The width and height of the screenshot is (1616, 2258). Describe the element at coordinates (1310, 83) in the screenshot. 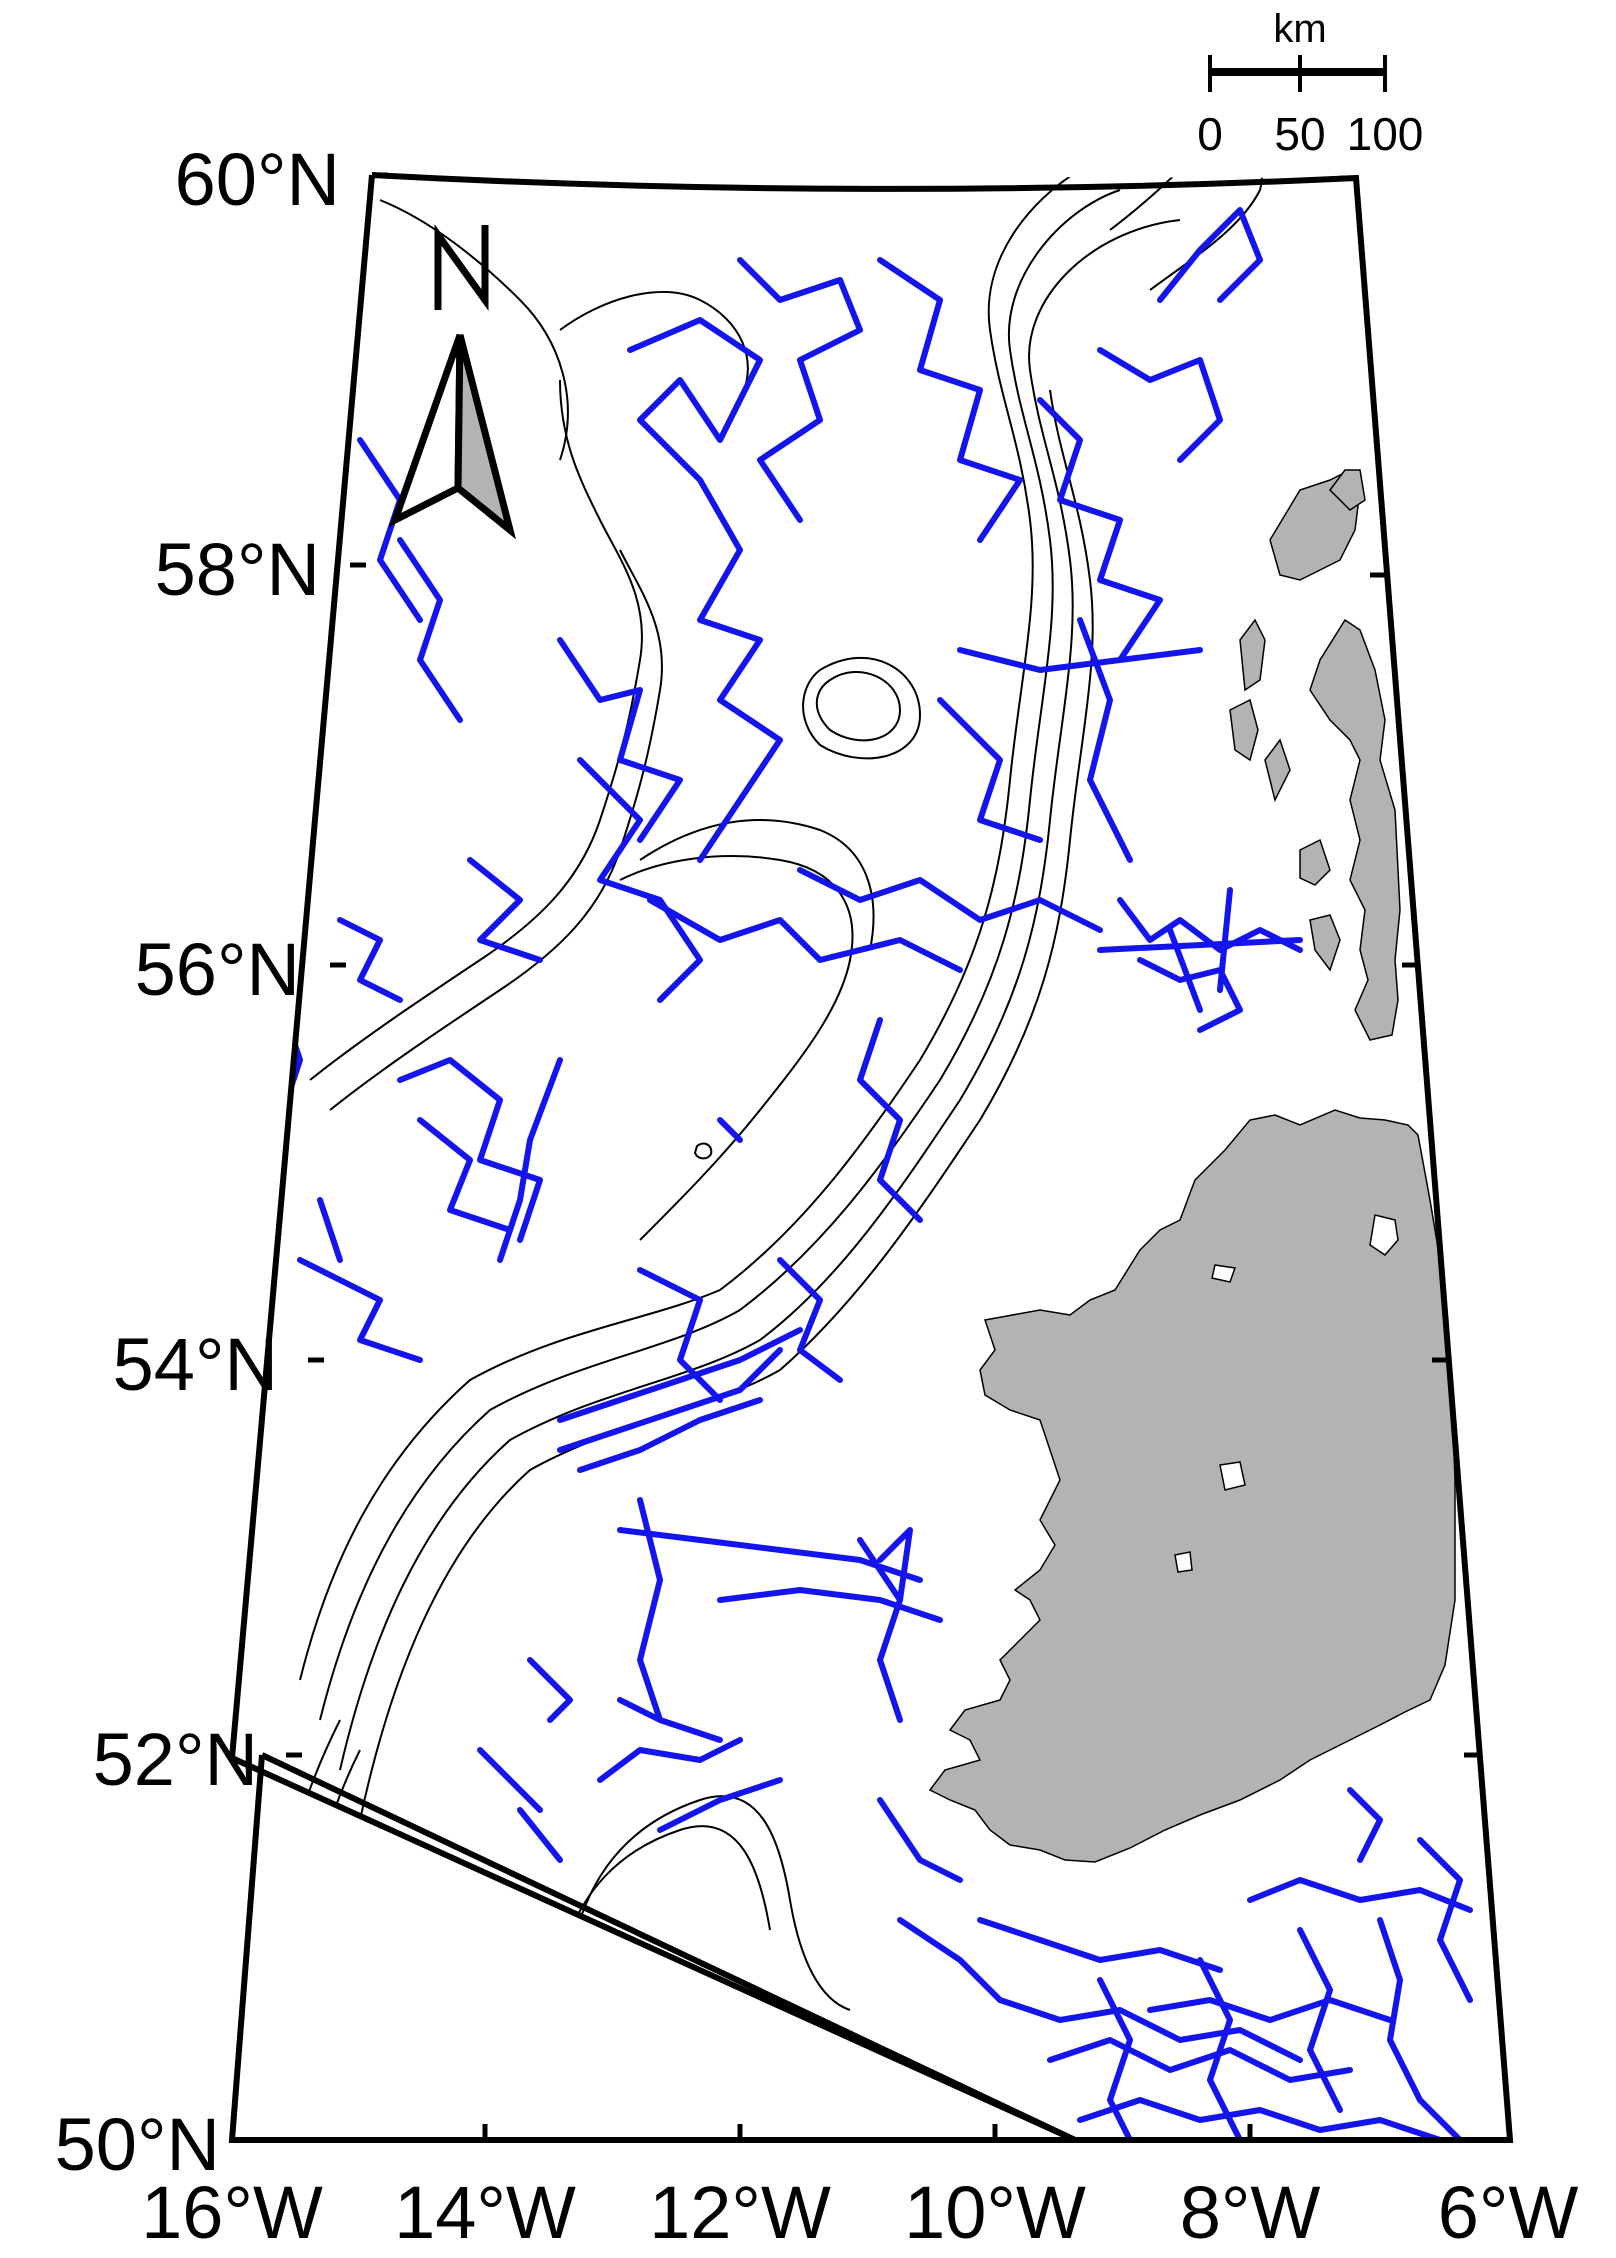

I see `scale-bar: km 0 50 100` at that location.